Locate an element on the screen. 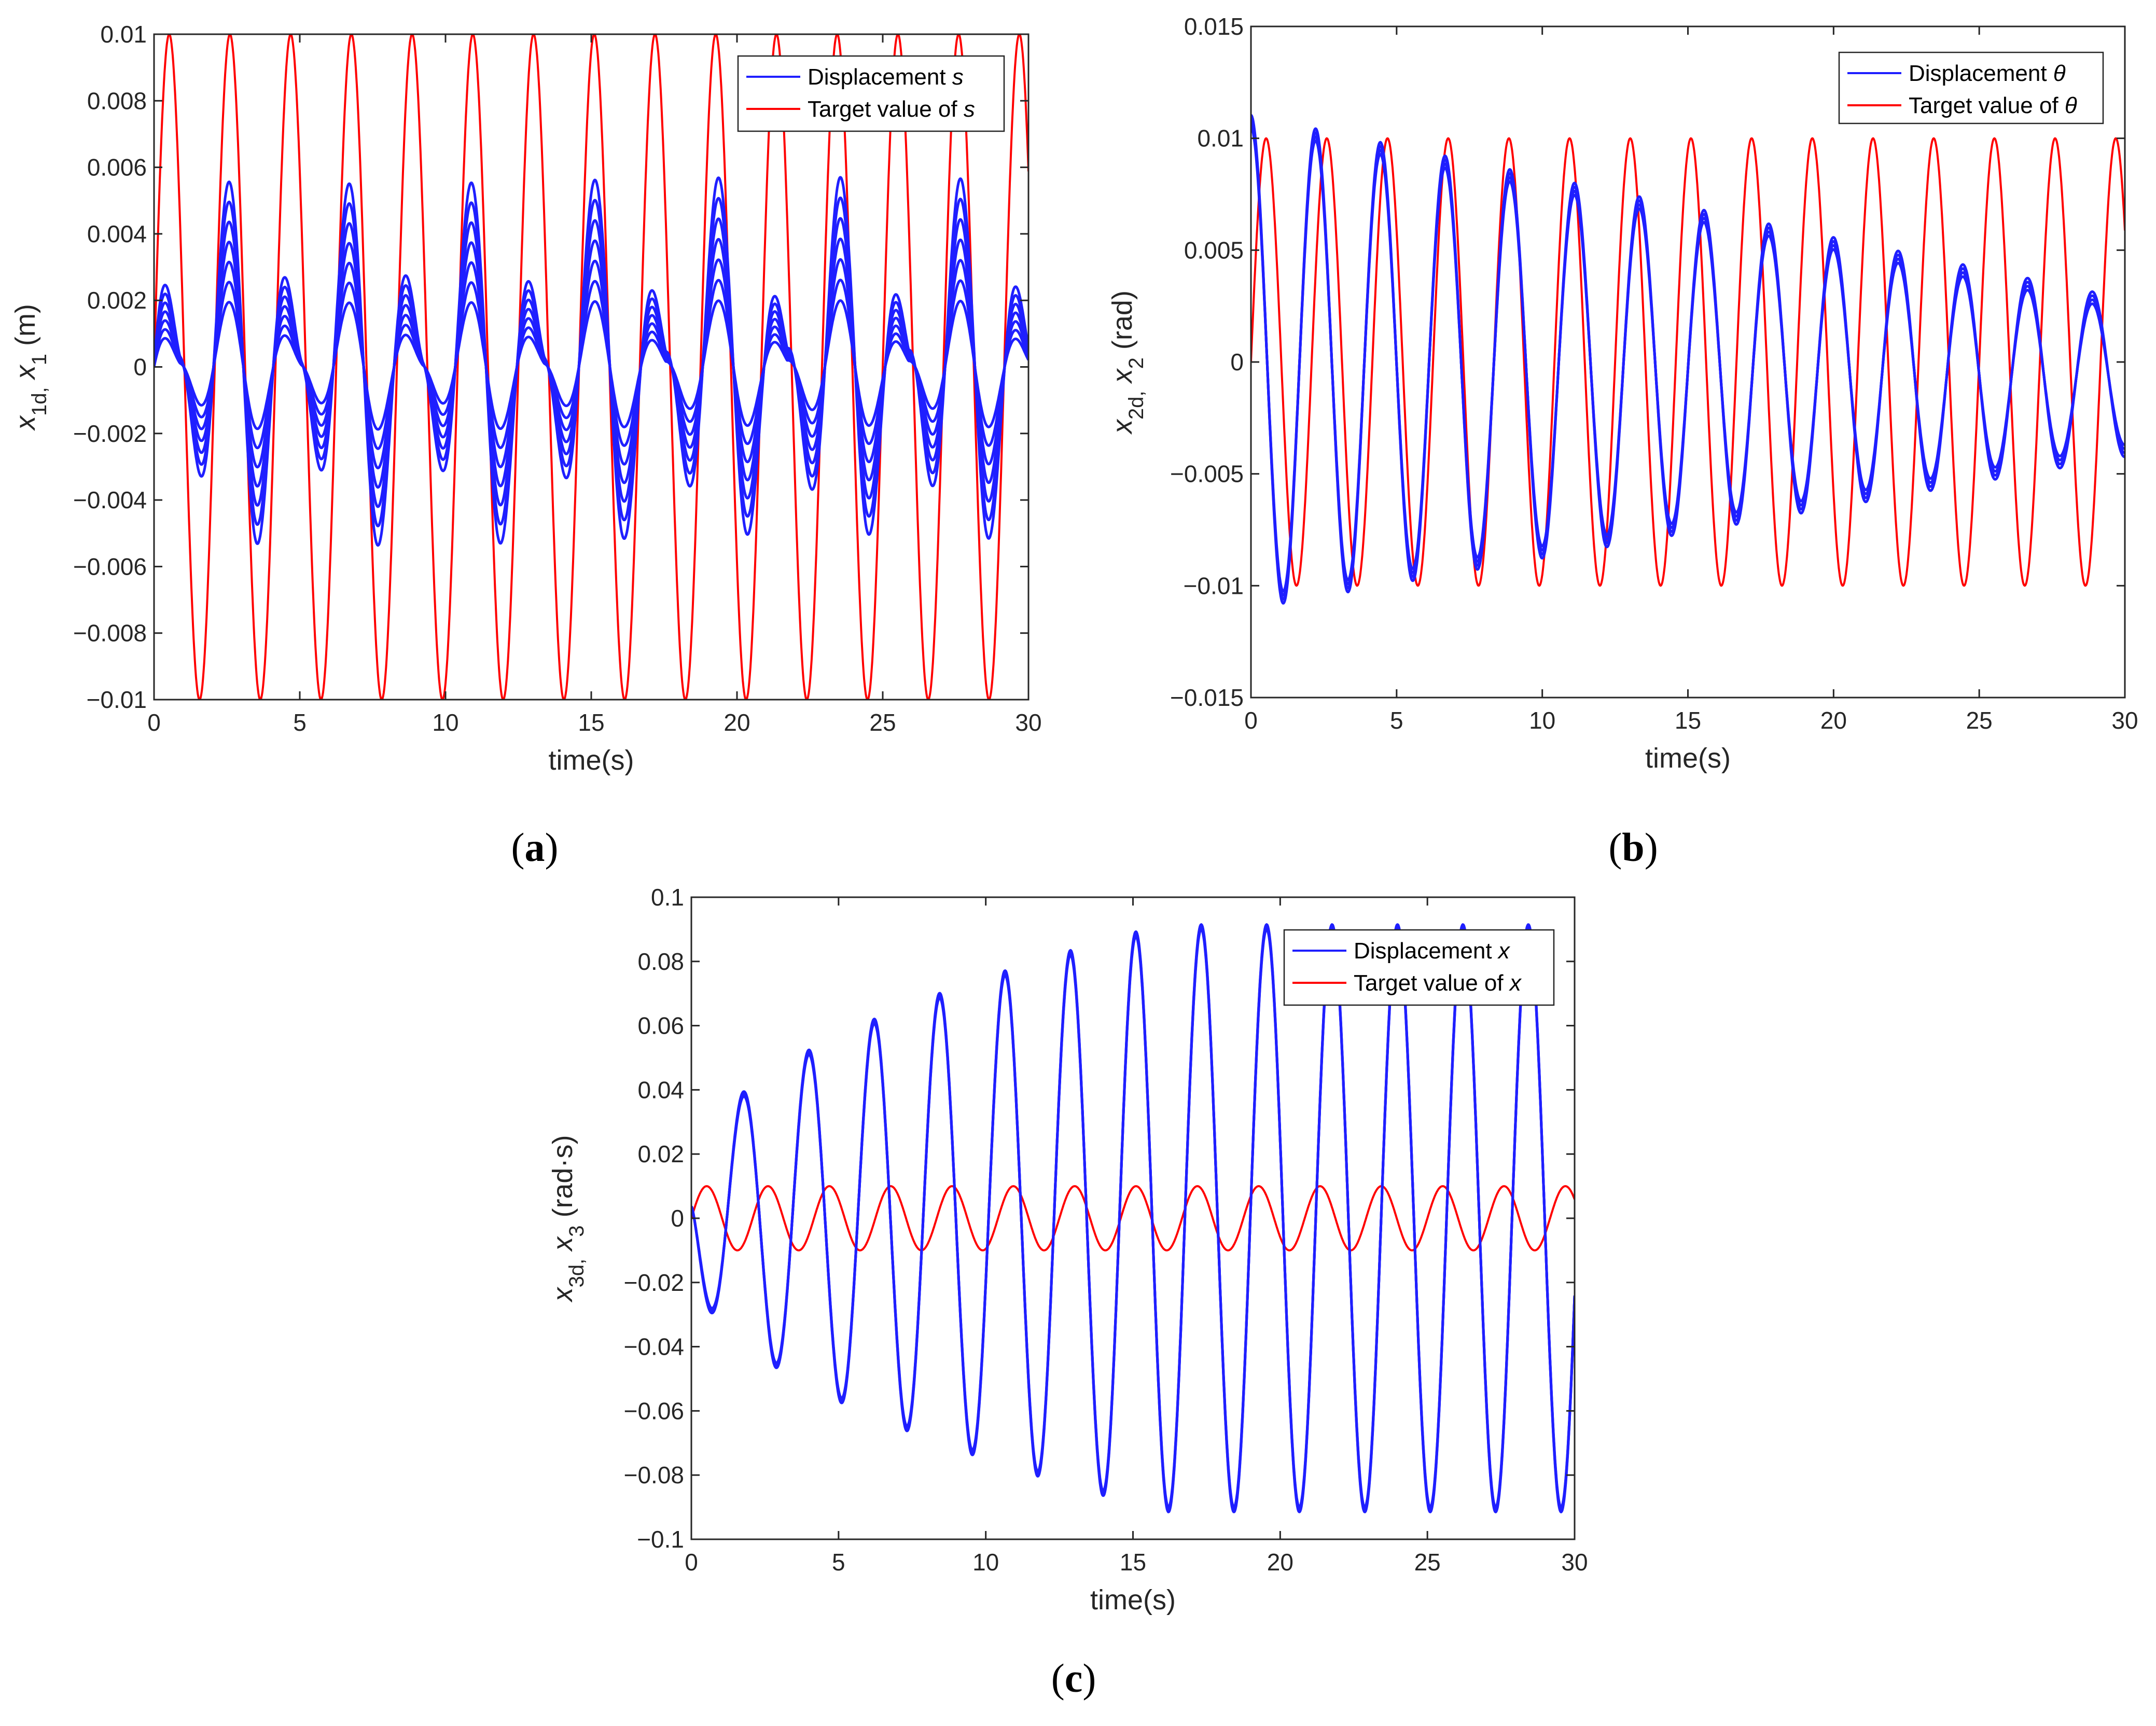  panel-label: (a) is located at coordinates (535, 848).